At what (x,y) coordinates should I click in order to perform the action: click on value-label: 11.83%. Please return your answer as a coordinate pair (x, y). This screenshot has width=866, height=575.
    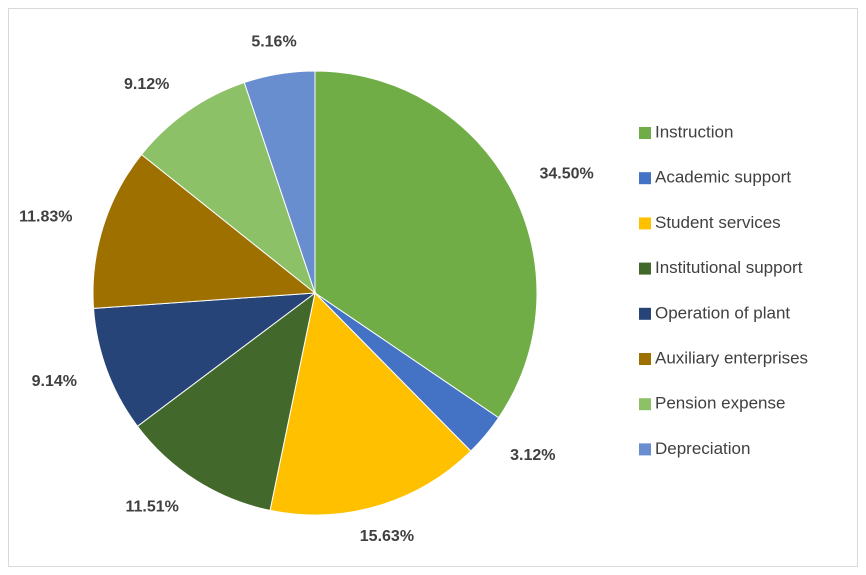
    Looking at the image, I should click on (45, 217).